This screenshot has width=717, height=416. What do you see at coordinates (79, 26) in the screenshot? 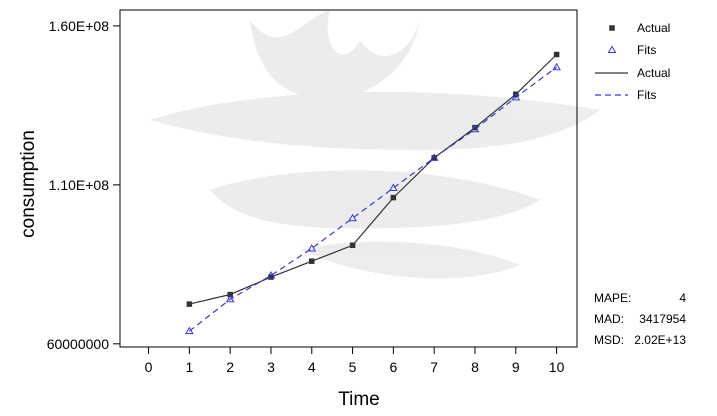
I see `y-tick-label: 1.60E+08` at bounding box center [79, 26].